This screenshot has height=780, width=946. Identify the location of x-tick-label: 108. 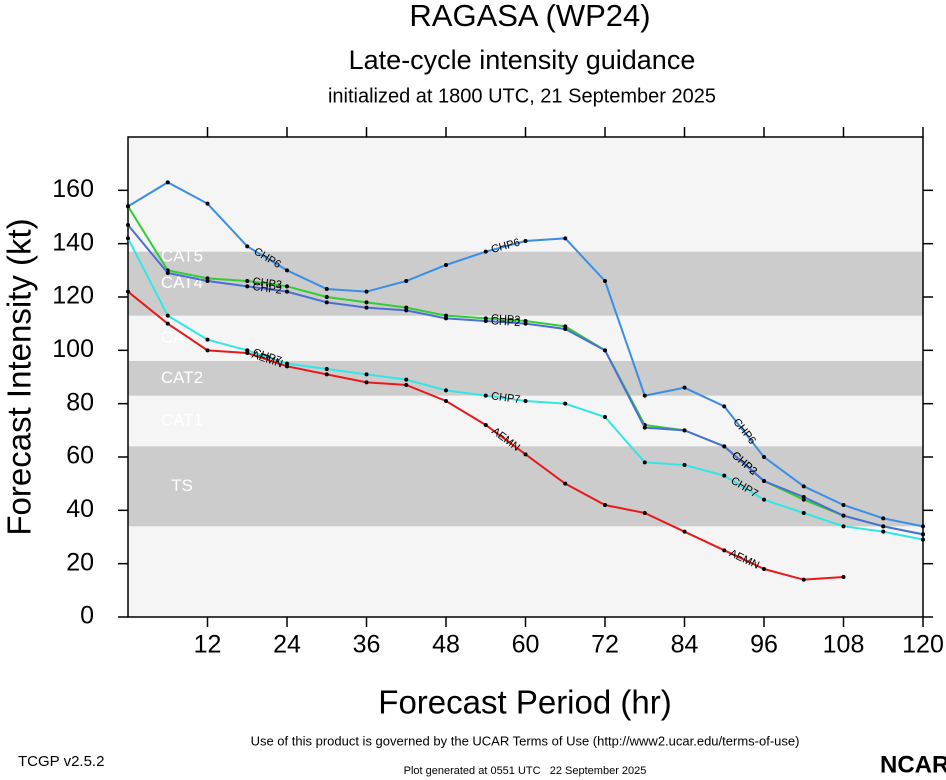
(844, 645).